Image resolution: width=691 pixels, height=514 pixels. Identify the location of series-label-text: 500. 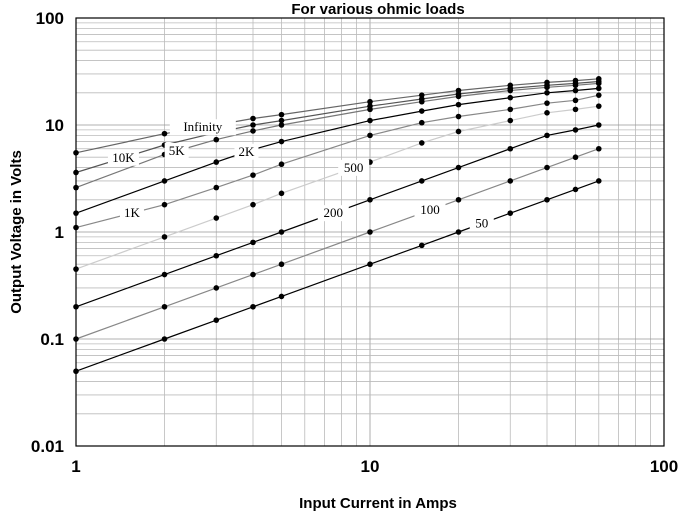
(354, 167).